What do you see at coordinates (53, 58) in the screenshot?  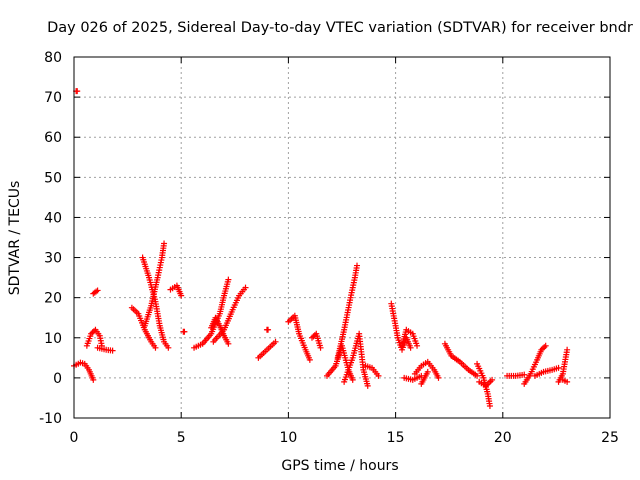 I see `y-tick-label: 80` at bounding box center [53, 58].